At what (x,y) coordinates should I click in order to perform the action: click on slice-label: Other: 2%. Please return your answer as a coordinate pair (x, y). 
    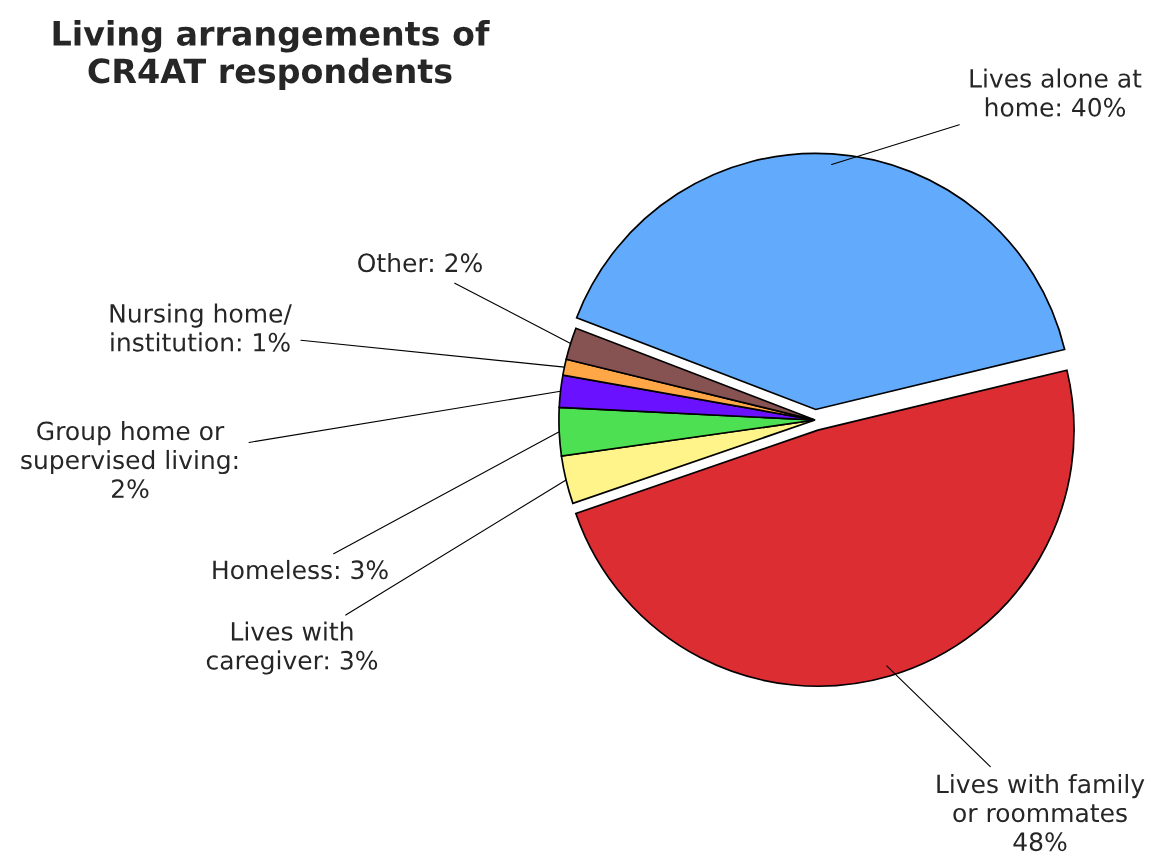
    Looking at the image, I should click on (420, 262).